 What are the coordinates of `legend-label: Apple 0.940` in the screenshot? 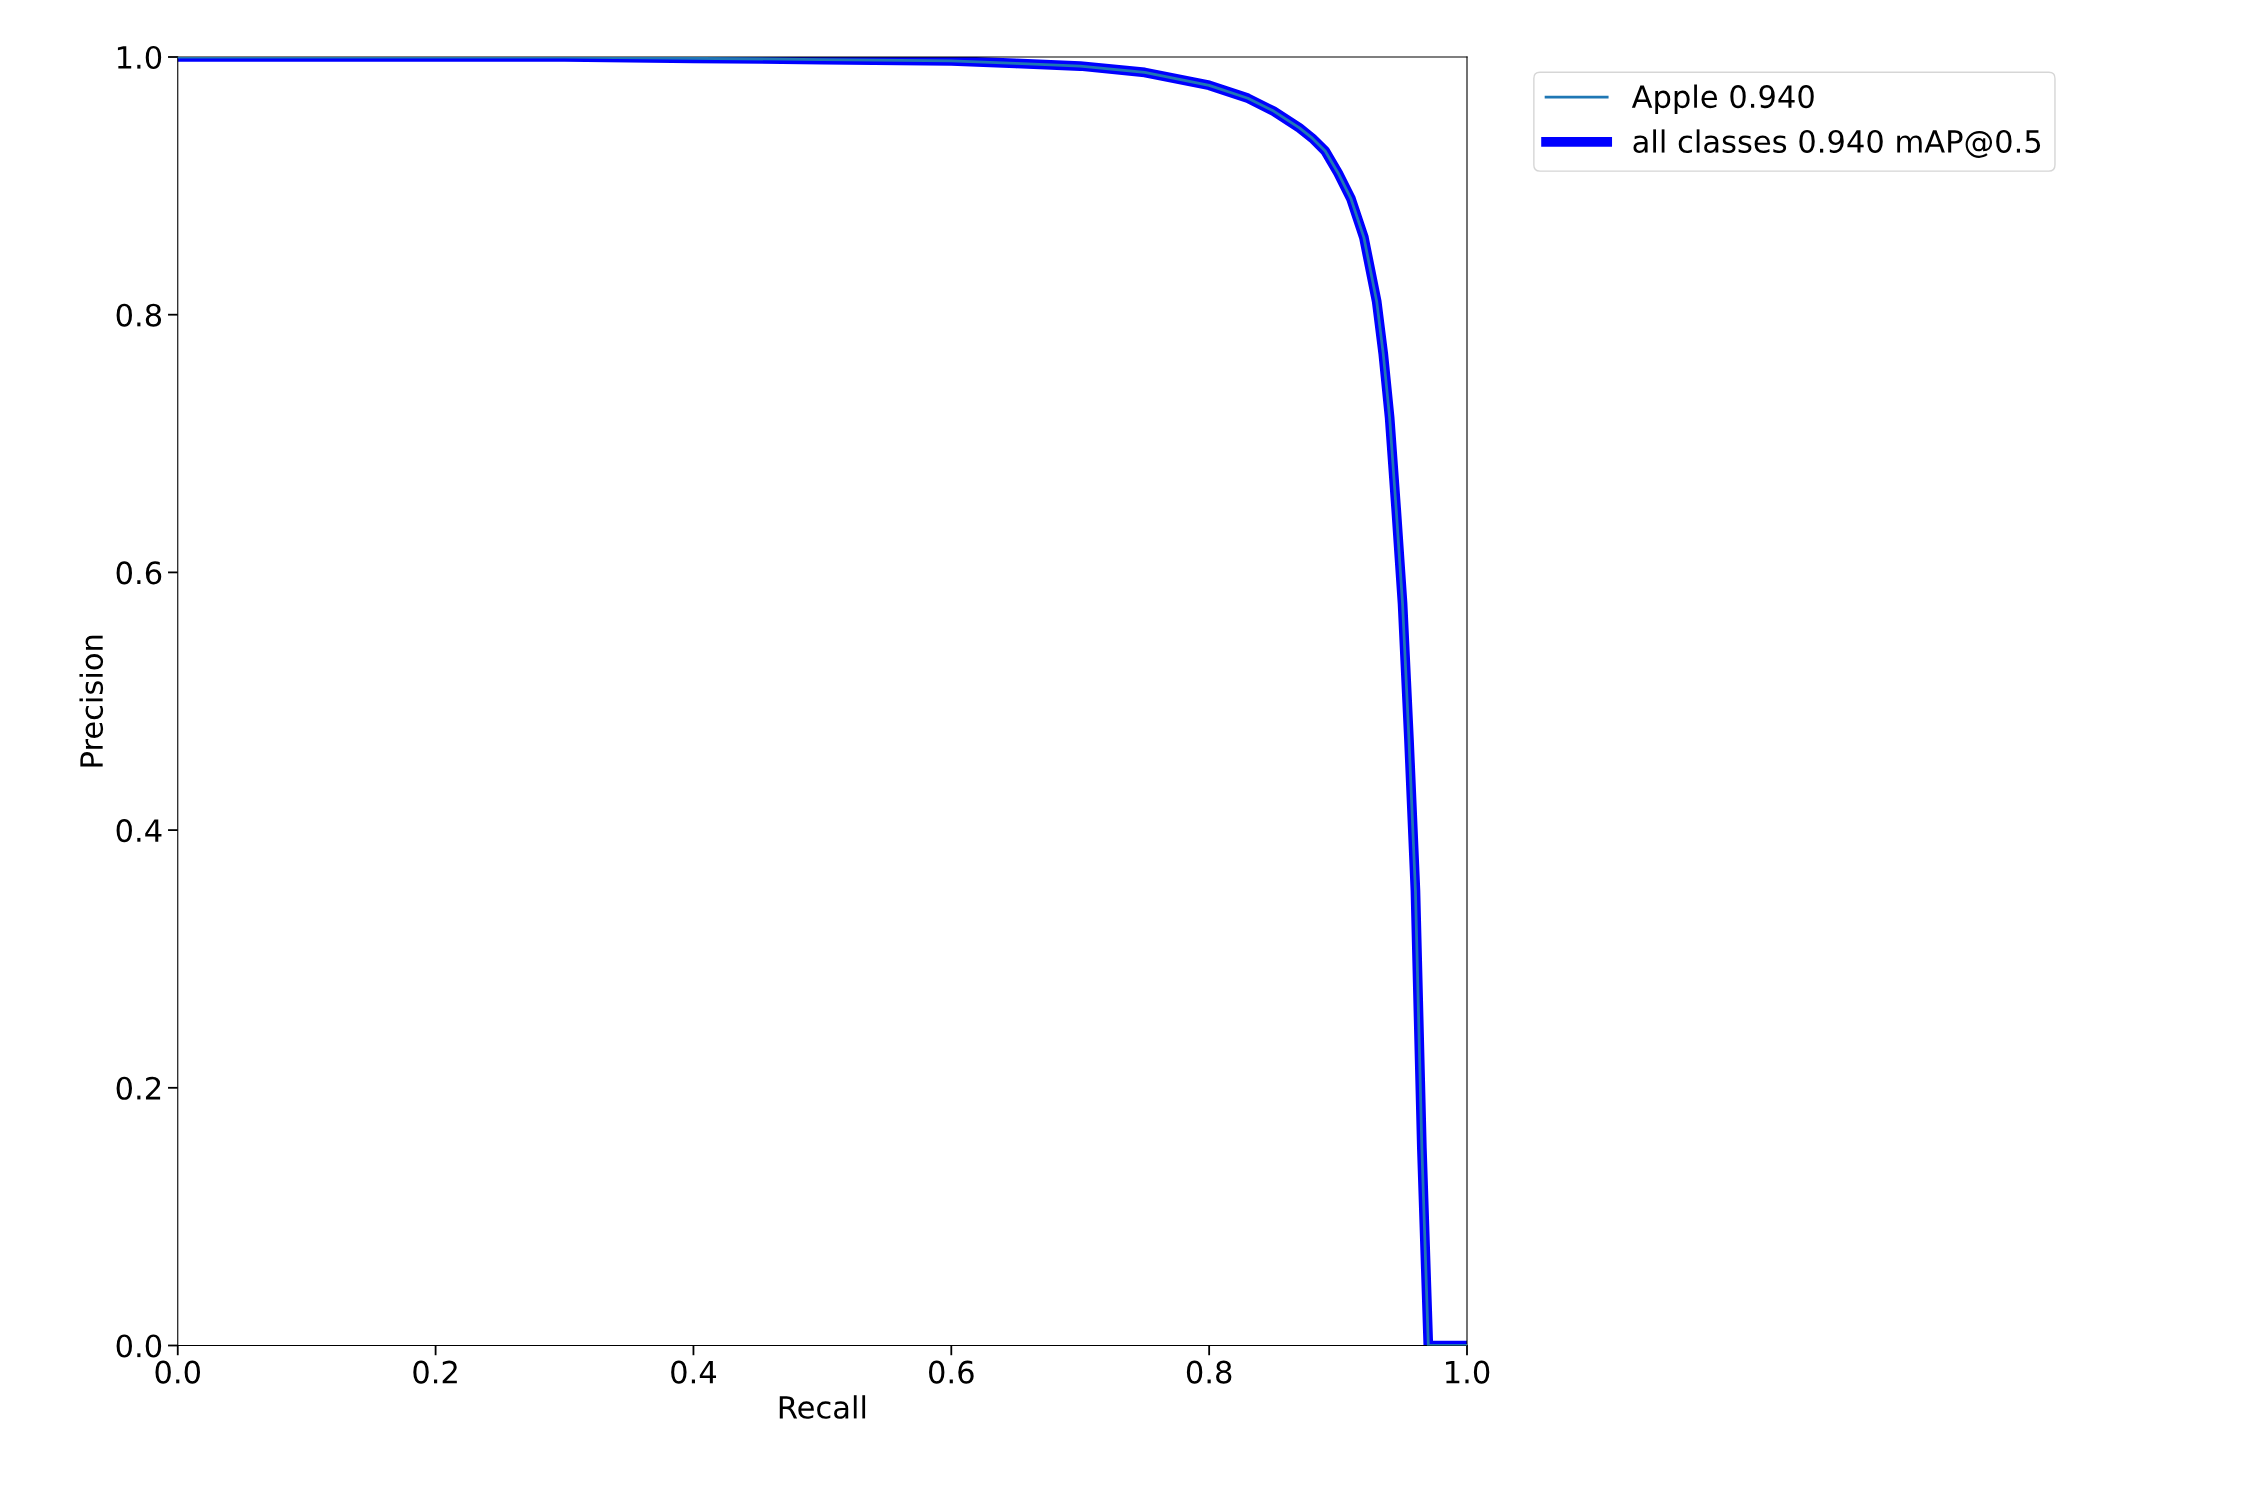 It's located at (1722, 99).